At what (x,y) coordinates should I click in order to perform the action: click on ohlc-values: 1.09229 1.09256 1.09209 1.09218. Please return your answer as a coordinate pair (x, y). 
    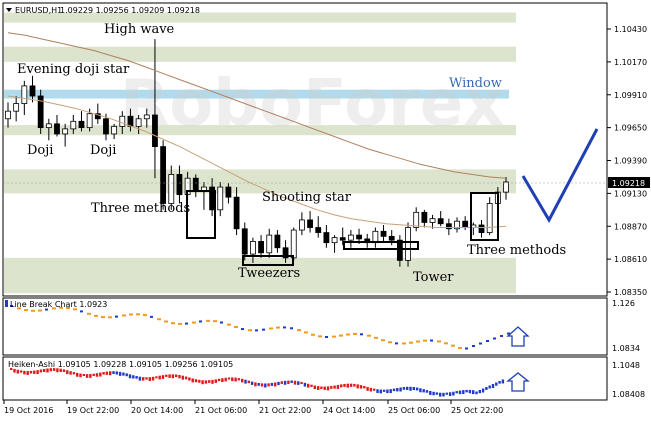
    Looking at the image, I should click on (130, 10).